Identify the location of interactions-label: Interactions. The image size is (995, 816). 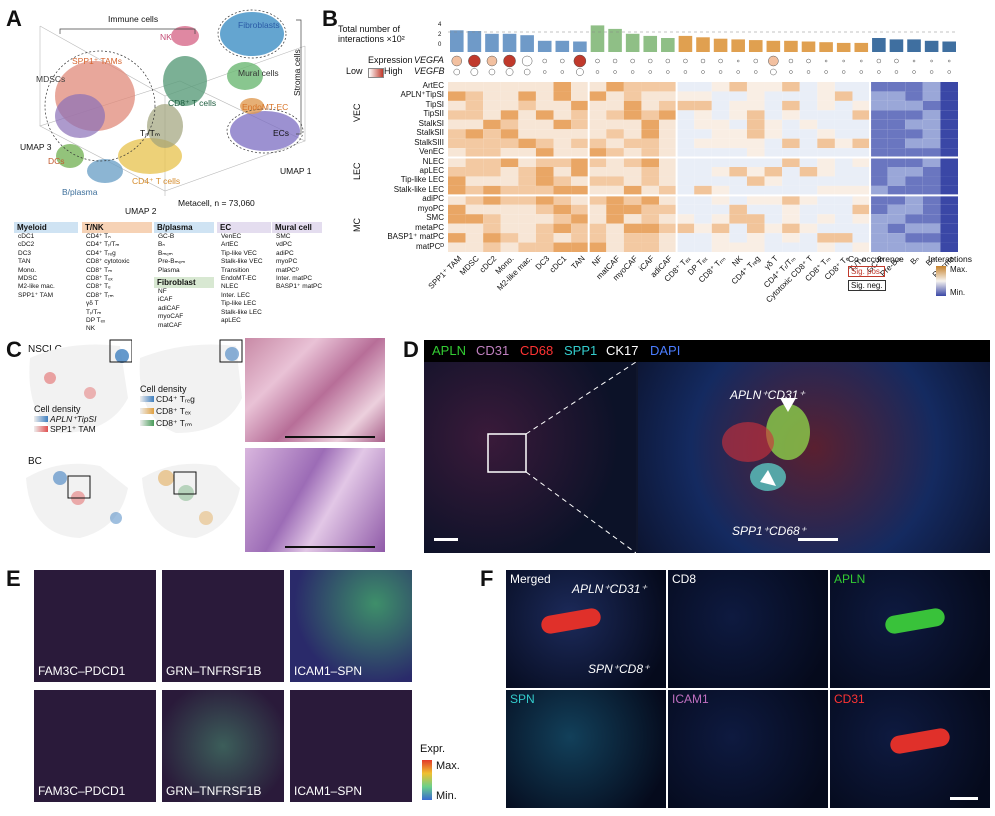
(950, 259).